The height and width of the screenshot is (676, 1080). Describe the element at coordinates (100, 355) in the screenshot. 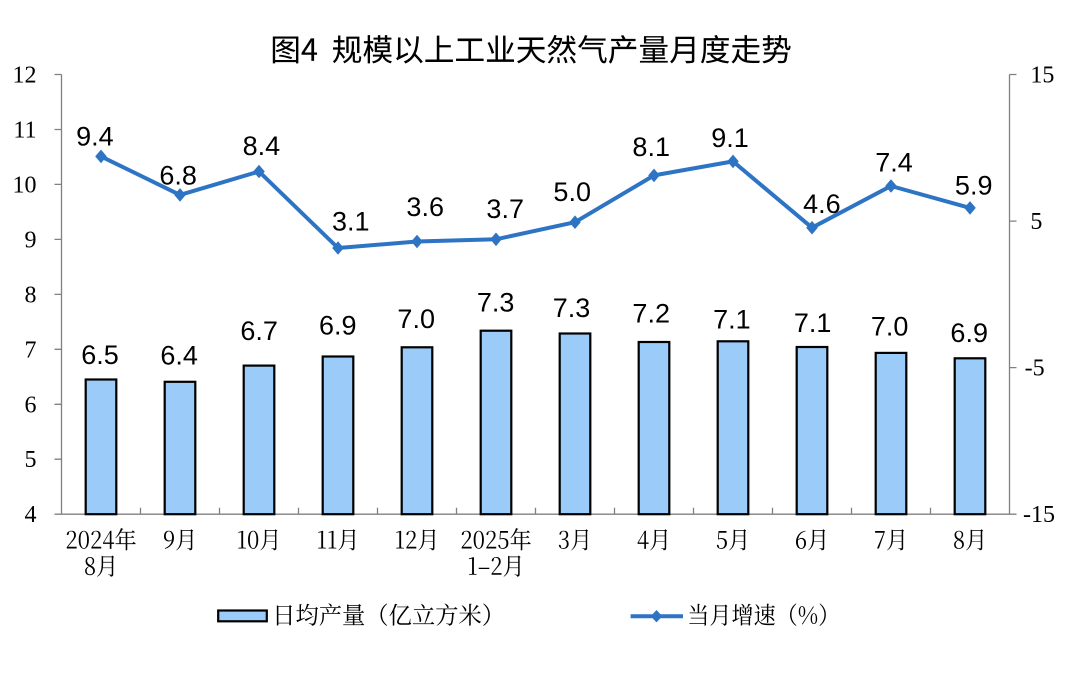

I see `svg-text: 6.5` at that location.